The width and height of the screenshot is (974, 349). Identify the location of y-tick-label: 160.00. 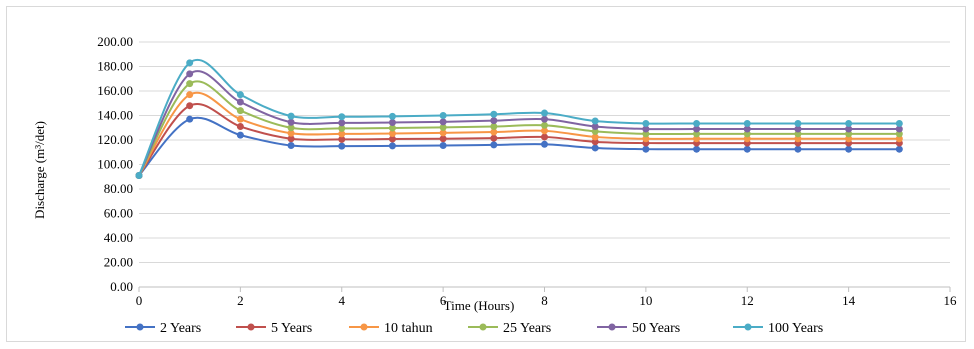
(115, 90).